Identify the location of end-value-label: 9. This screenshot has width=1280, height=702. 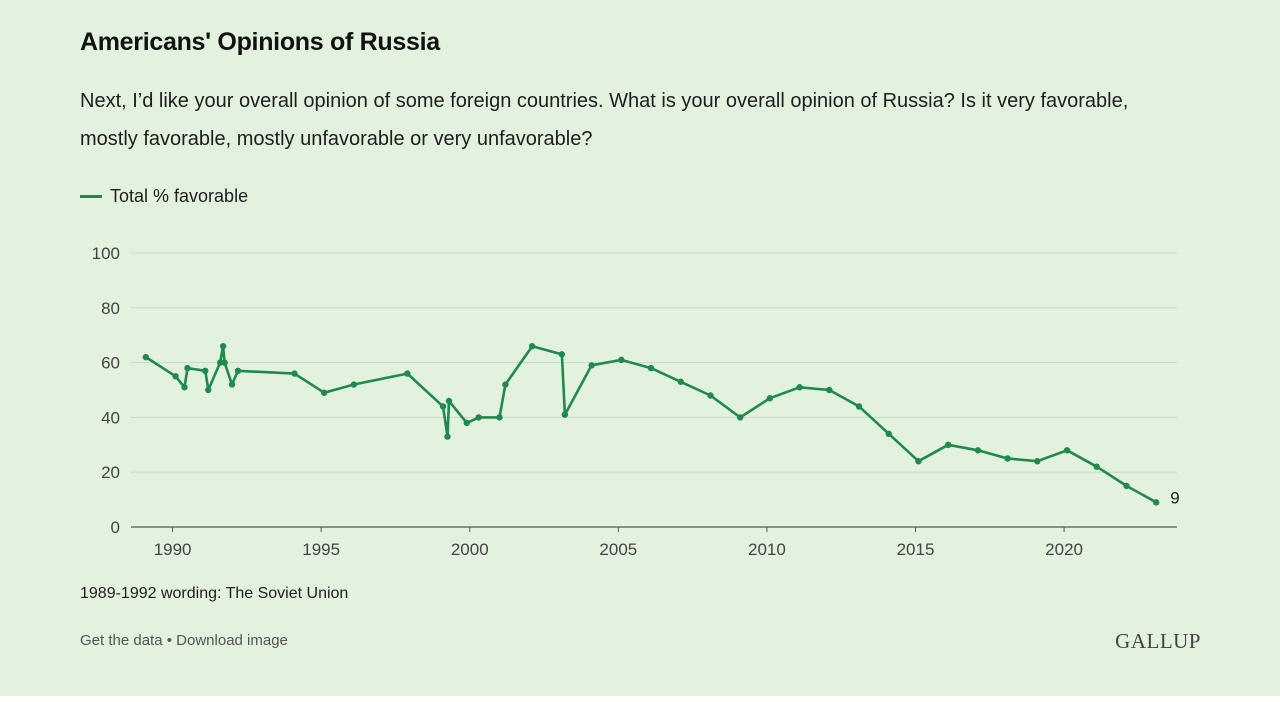
(1174, 497).